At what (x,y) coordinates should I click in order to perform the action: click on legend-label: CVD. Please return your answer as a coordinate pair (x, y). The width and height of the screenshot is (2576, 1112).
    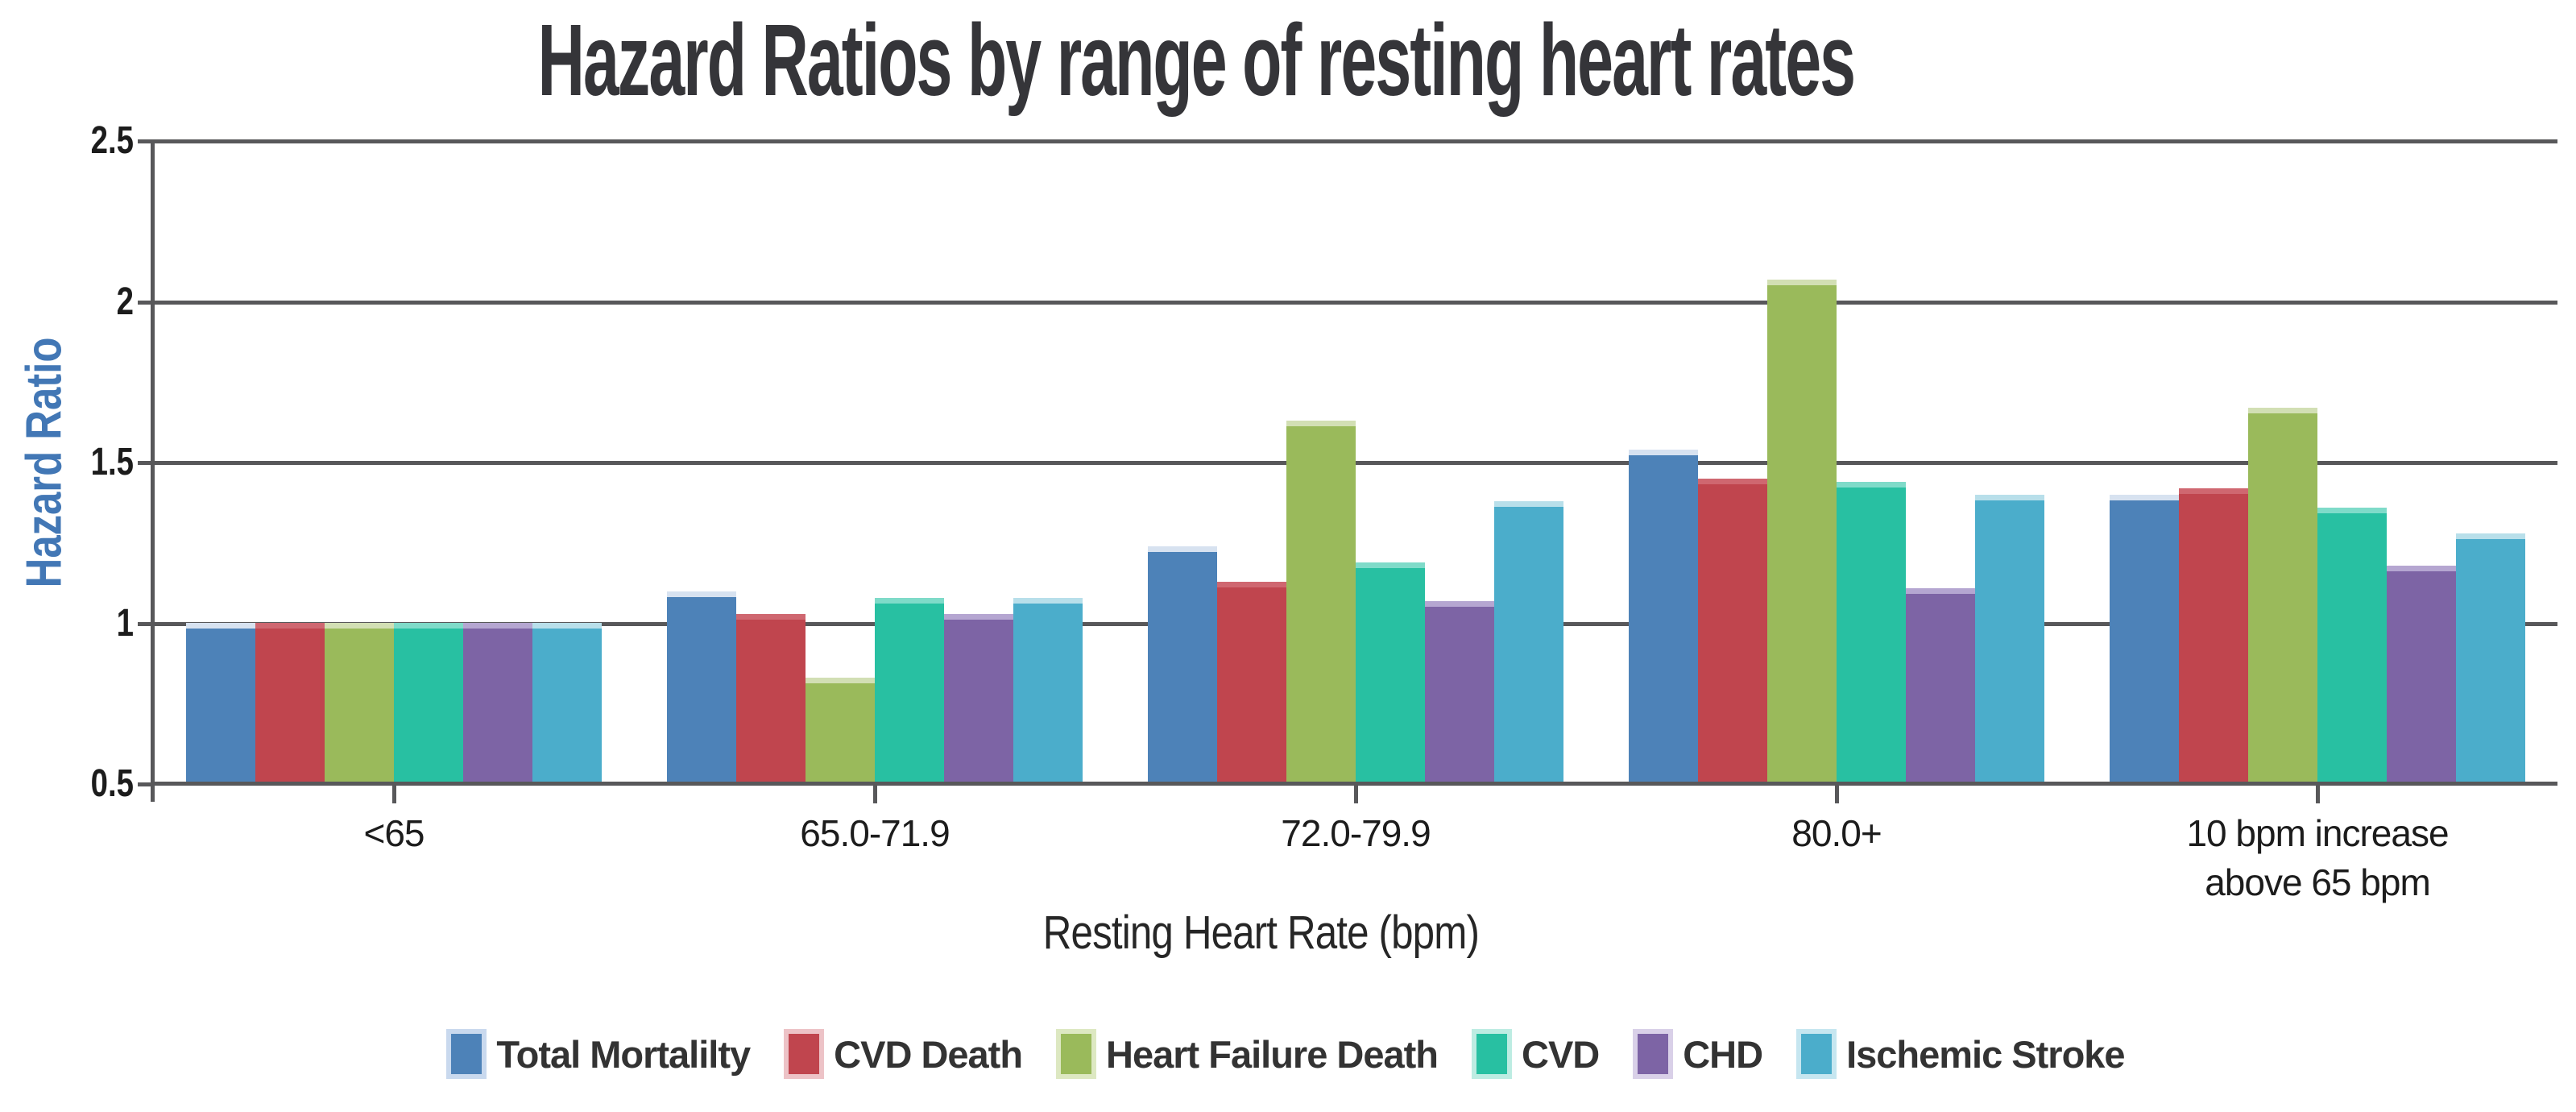
    Looking at the image, I should click on (1561, 1054).